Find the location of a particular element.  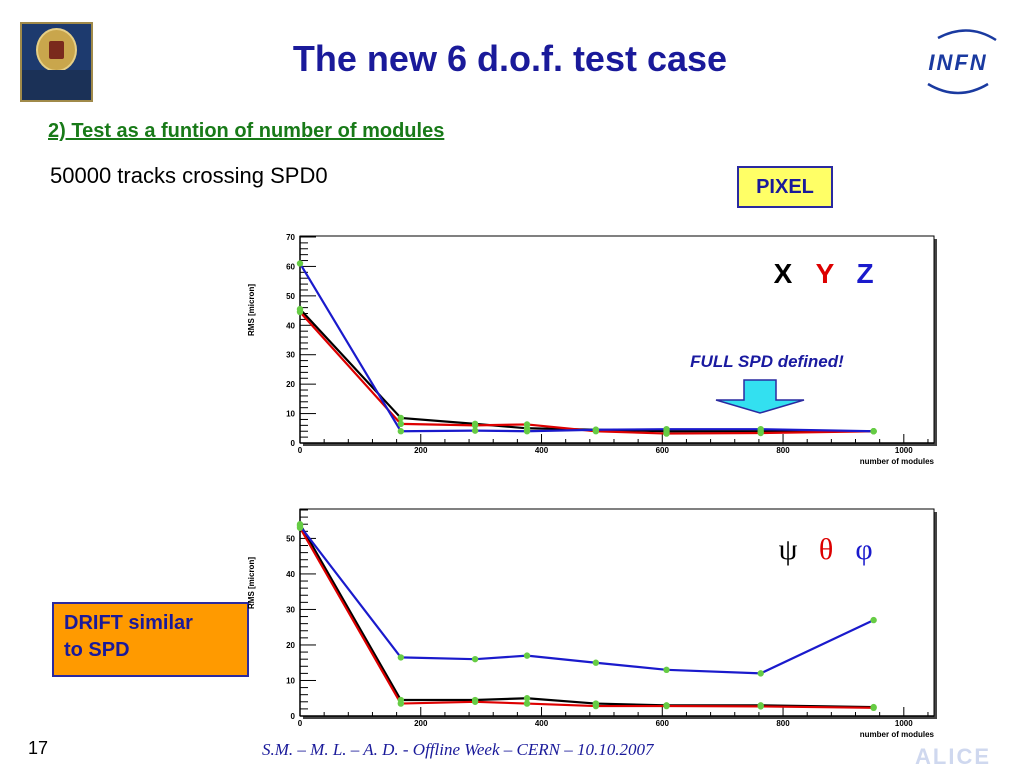

y-tick-label: 70 is located at coordinates (290, 237).